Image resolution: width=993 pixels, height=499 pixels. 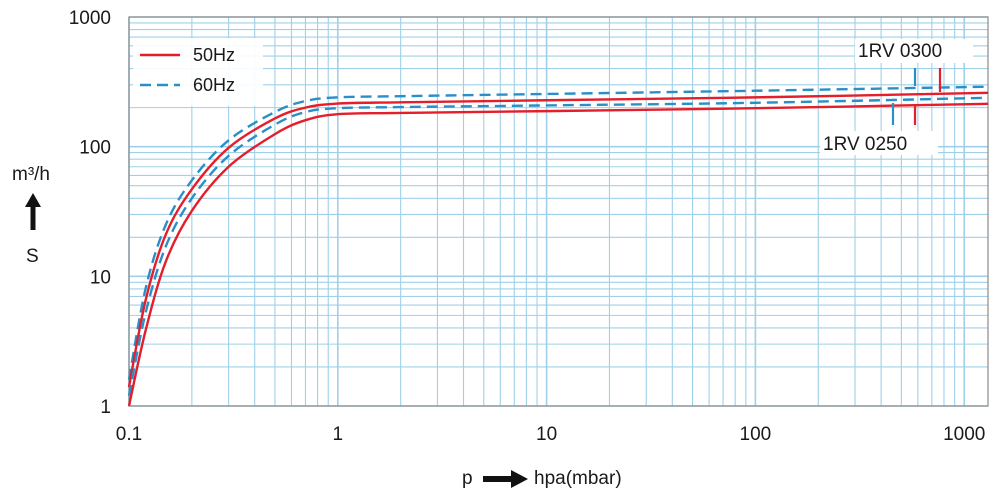 What do you see at coordinates (32, 256) in the screenshot?
I see `y-axis-symbol: S` at bounding box center [32, 256].